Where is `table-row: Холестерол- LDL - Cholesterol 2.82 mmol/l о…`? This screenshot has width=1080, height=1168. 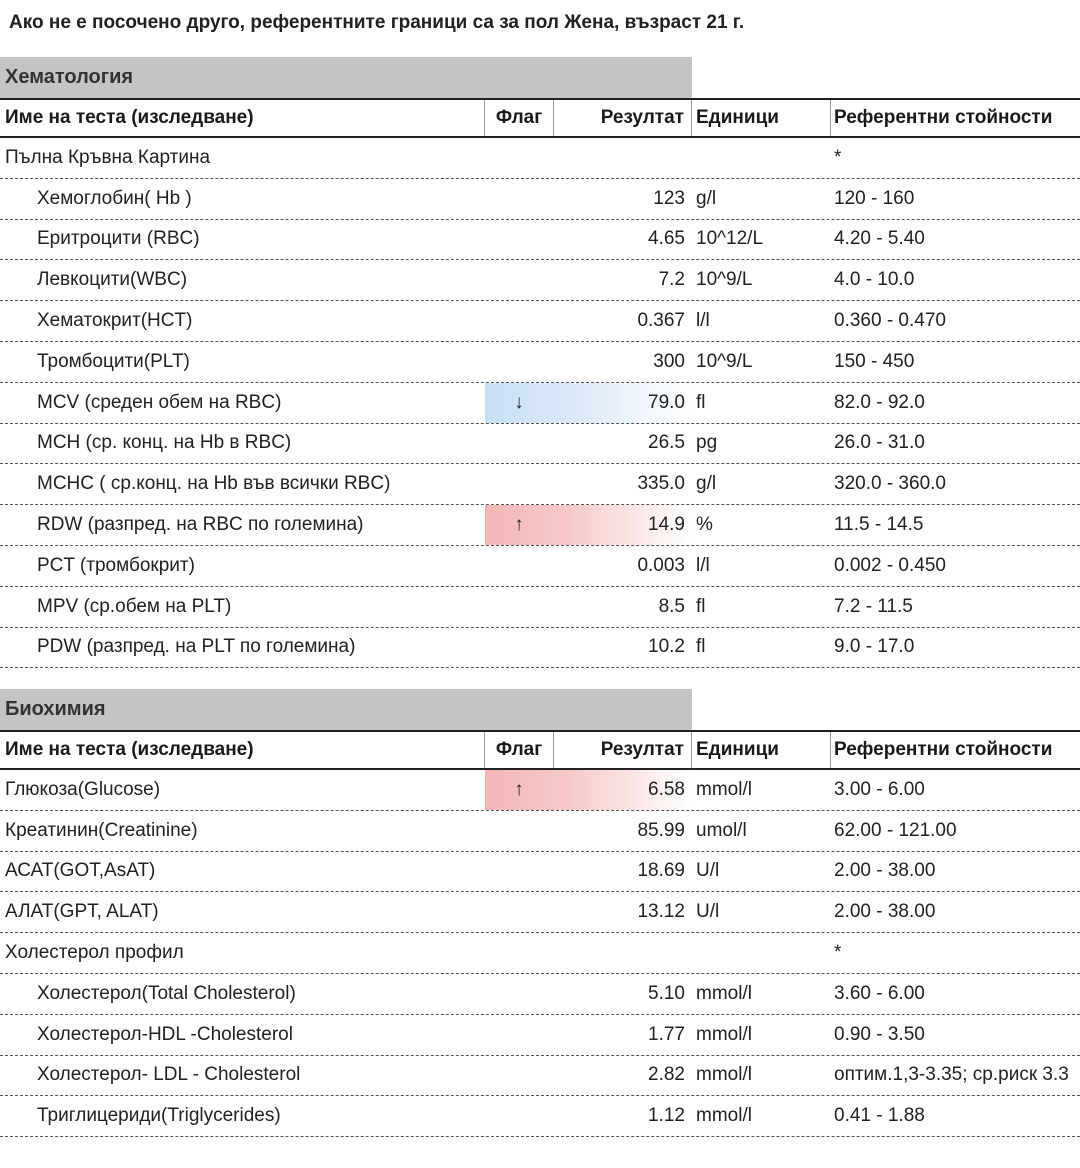 table-row: Холестерол- LDL - Cholesterol 2.82 mmol/l о… is located at coordinates (540, 1076).